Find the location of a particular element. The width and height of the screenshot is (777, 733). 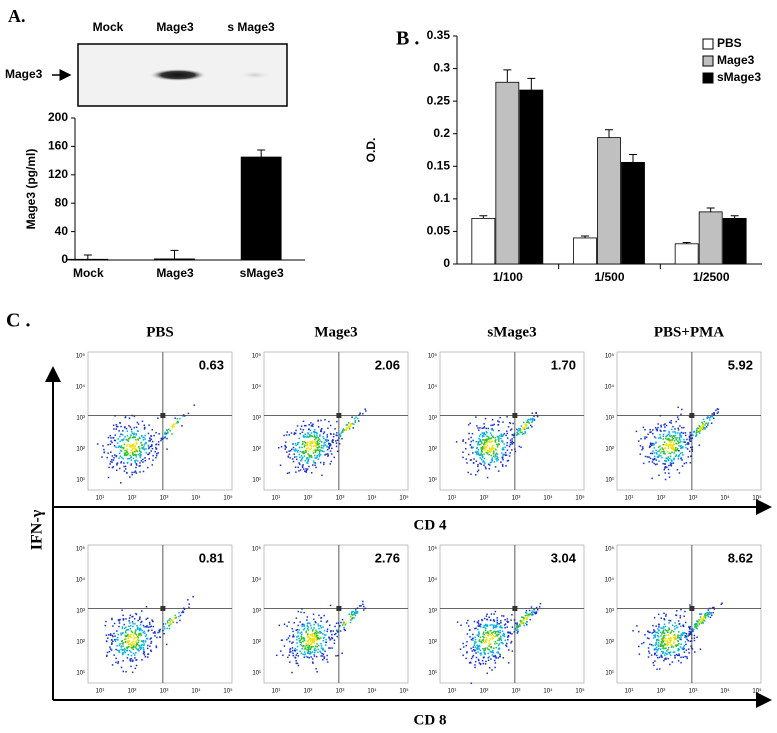

y-tick-label: 120 is located at coordinates (58, 174).